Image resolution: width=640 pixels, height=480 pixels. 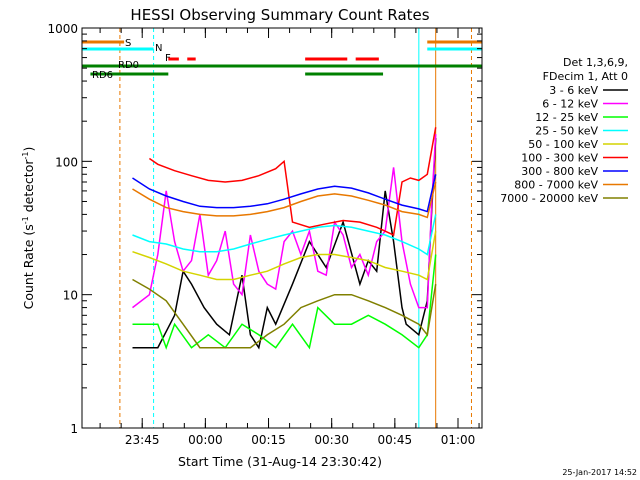 I want to click on x-axis-label: Start Time (31-Aug-14 23:30:42), so click(x=280, y=461).